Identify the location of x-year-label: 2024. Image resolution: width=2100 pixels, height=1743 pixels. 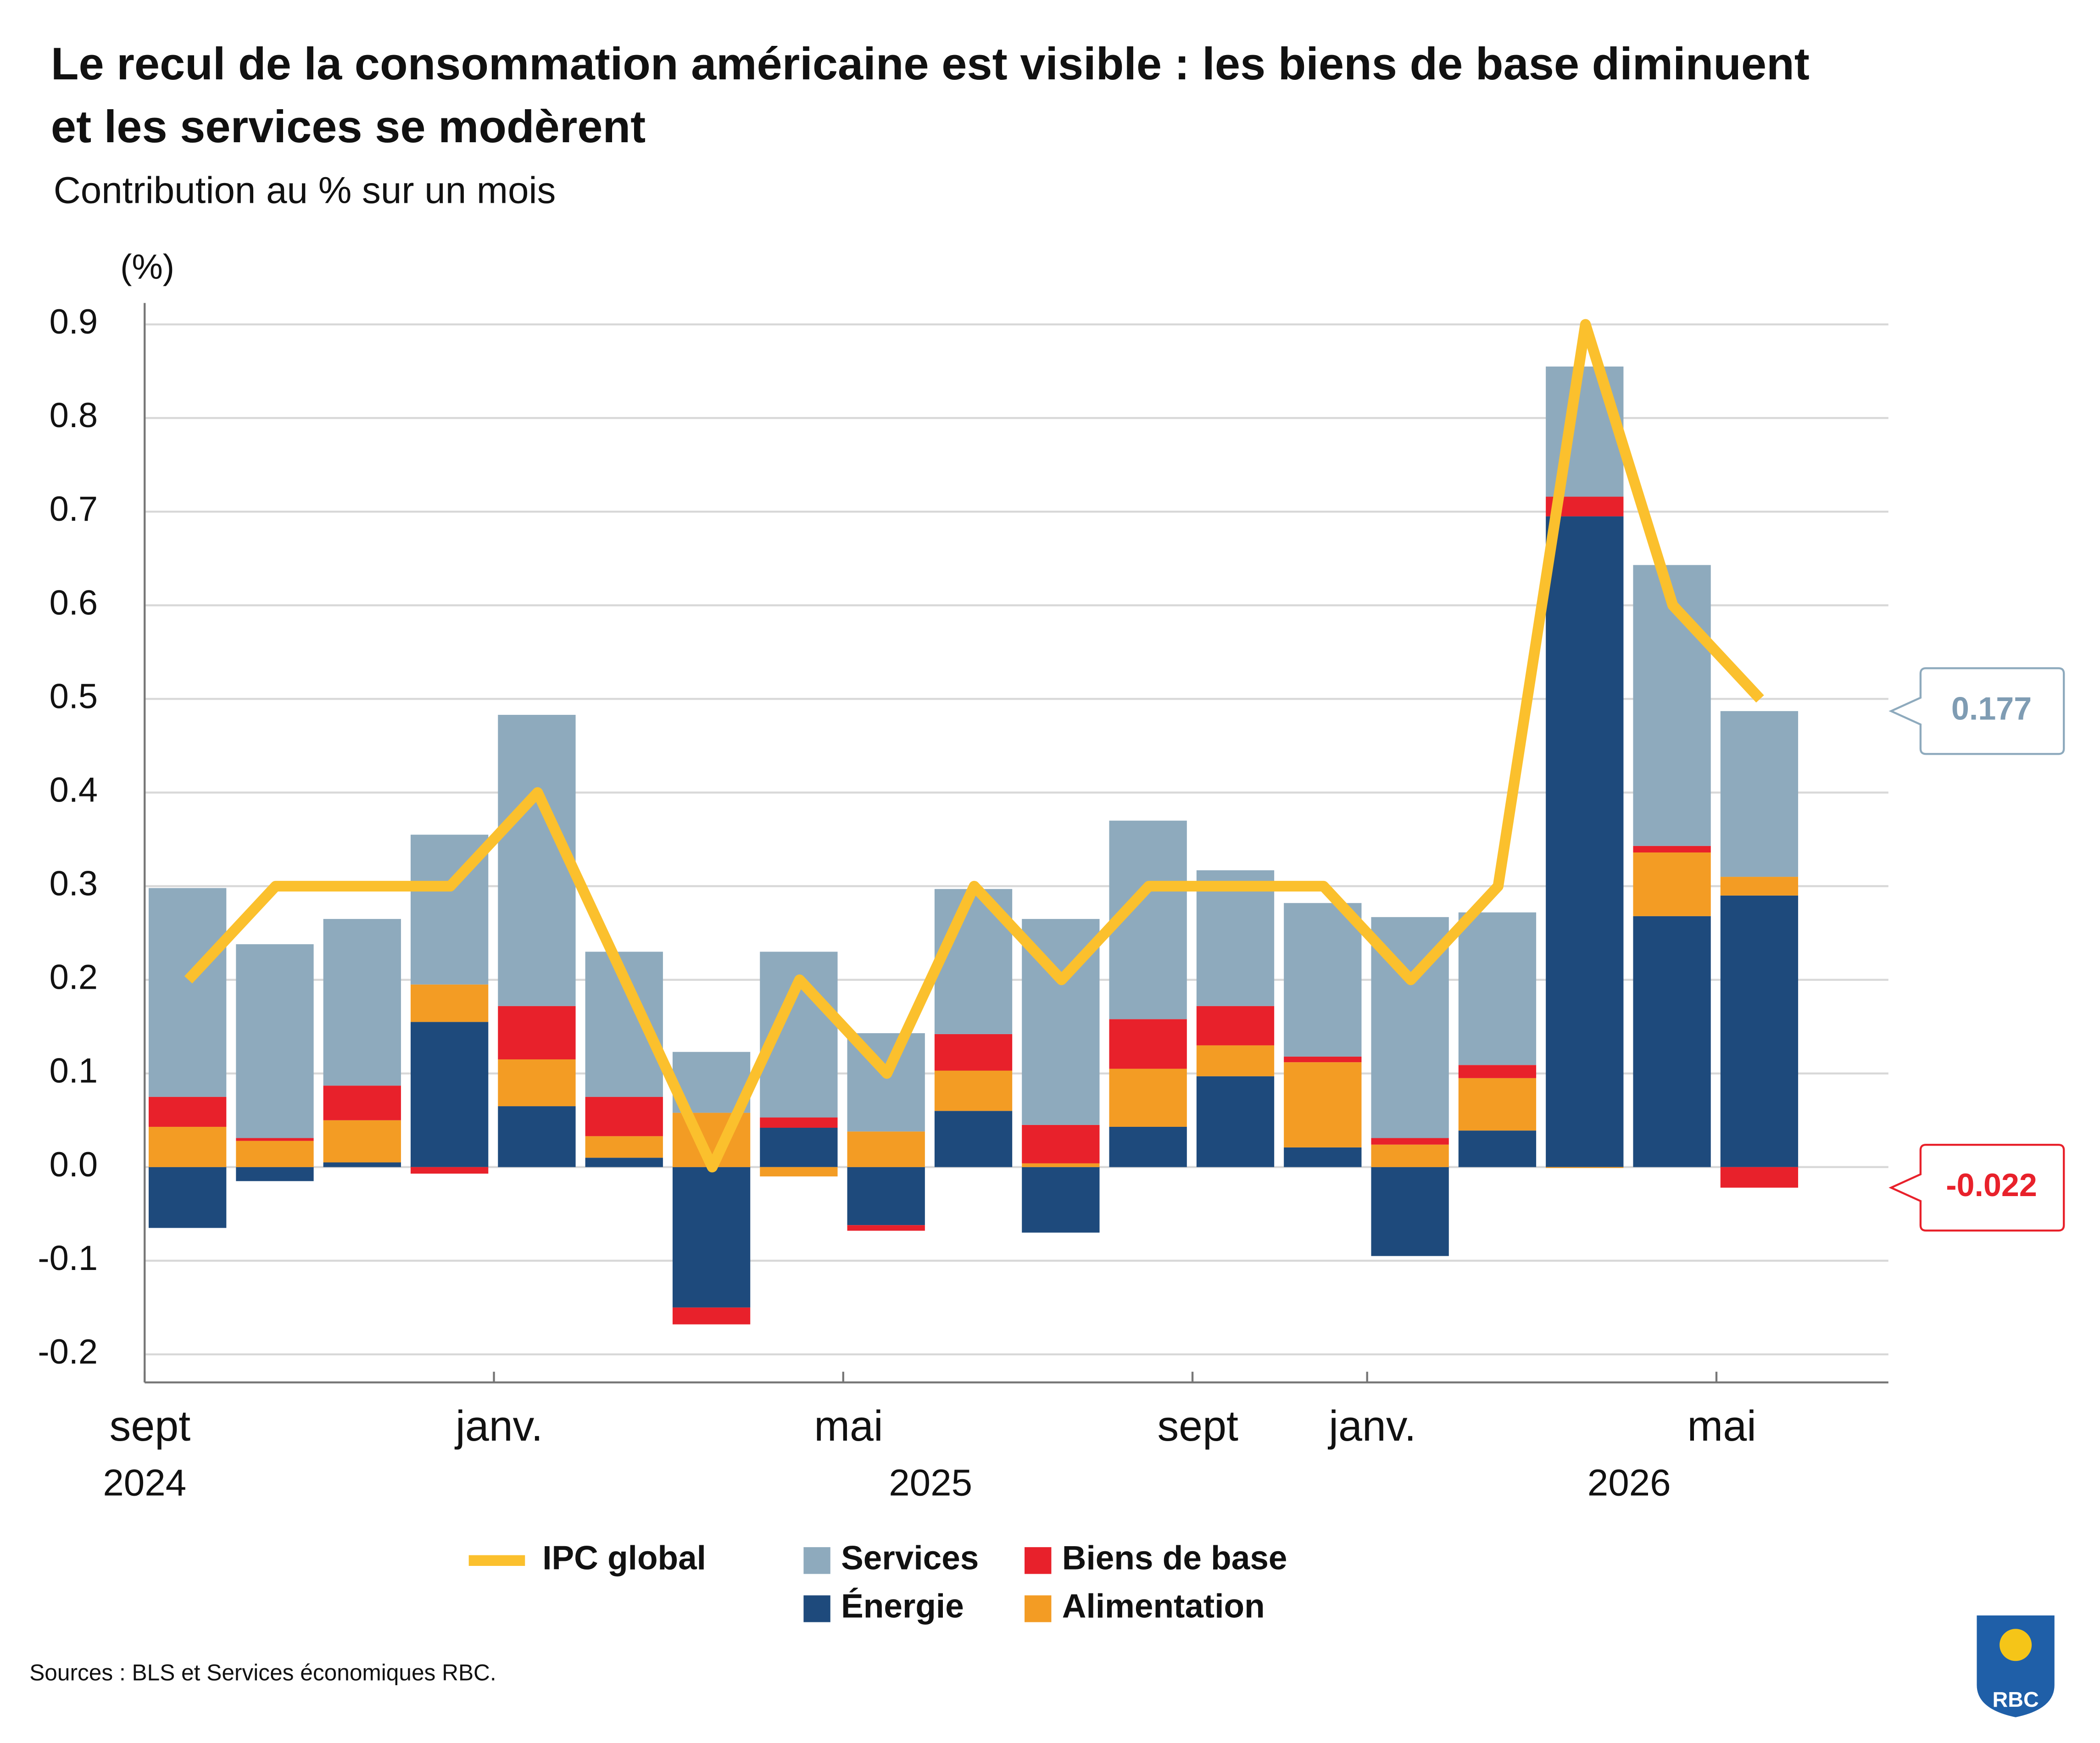
(144, 1483).